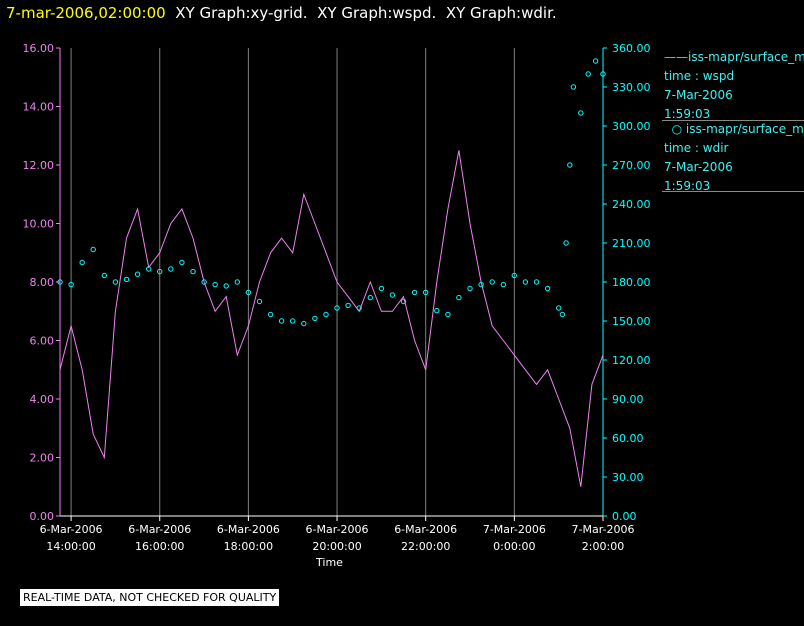 This screenshot has height=626, width=804. What do you see at coordinates (39, 107) in the screenshot?
I see `y-left-tick-label: 14.00` at bounding box center [39, 107].